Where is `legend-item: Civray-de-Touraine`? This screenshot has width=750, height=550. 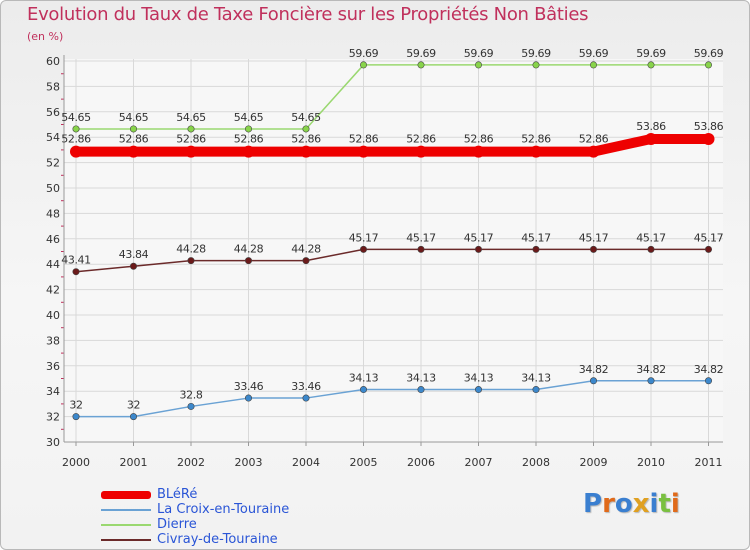
legend-item: Civray-de-Touraine is located at coordinates (231, 539).